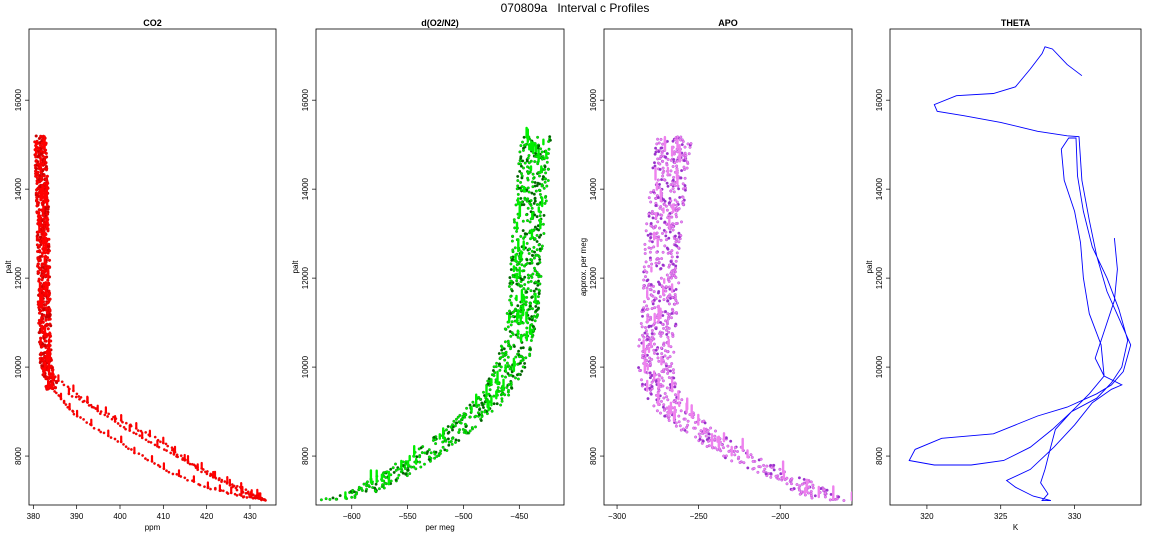  Describe the element at coordinates (250, 516) in the screenshot. I see `x-tick-label: 430` at that location.